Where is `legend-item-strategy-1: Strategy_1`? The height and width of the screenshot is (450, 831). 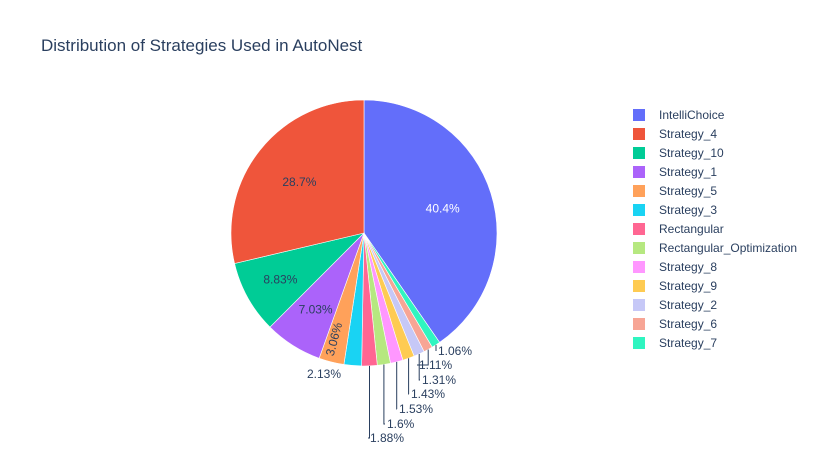 legend-item-strategy-1: Strategy_1 is located at coordinates (675, 172).